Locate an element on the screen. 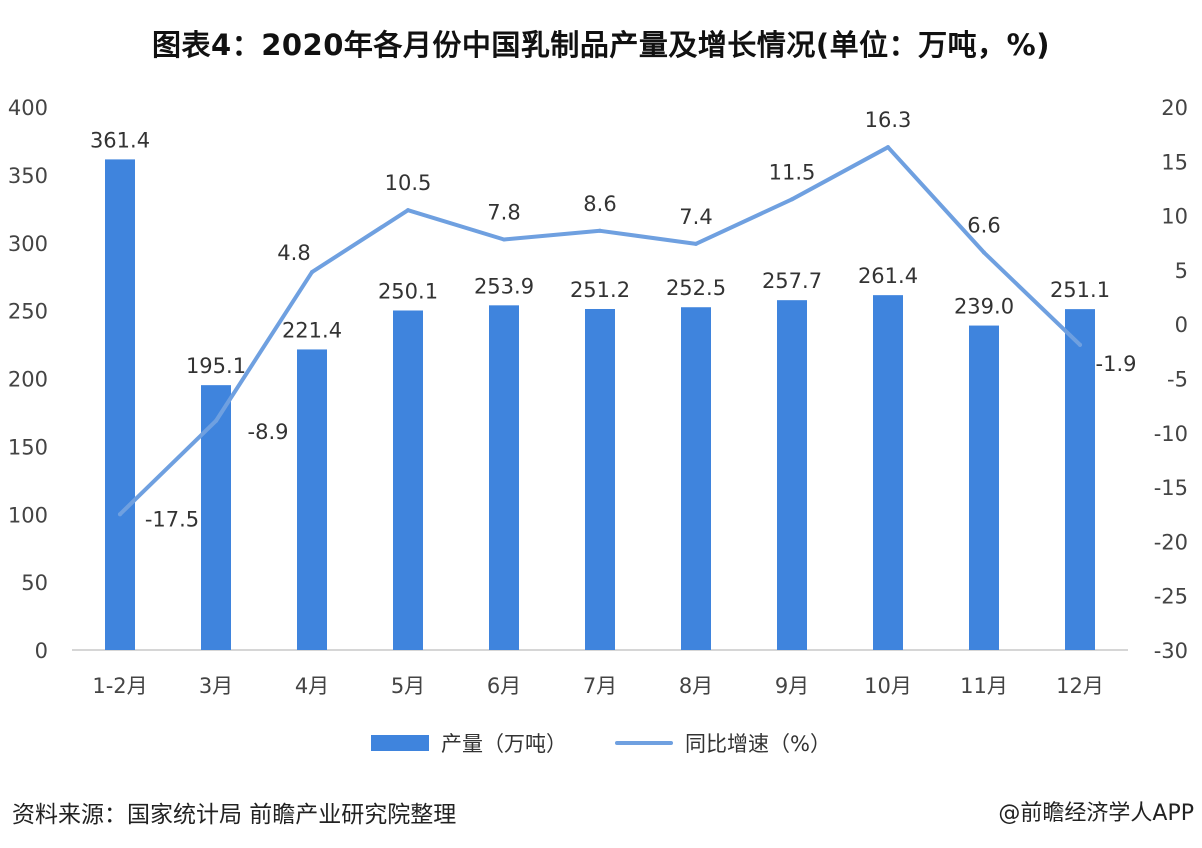  x-tick-label: 11月 is located at coordinates (984, 686).